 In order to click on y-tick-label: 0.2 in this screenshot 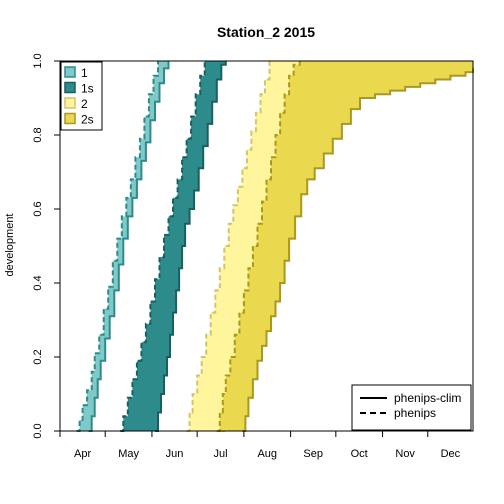, I will do `click(38, 356)`.